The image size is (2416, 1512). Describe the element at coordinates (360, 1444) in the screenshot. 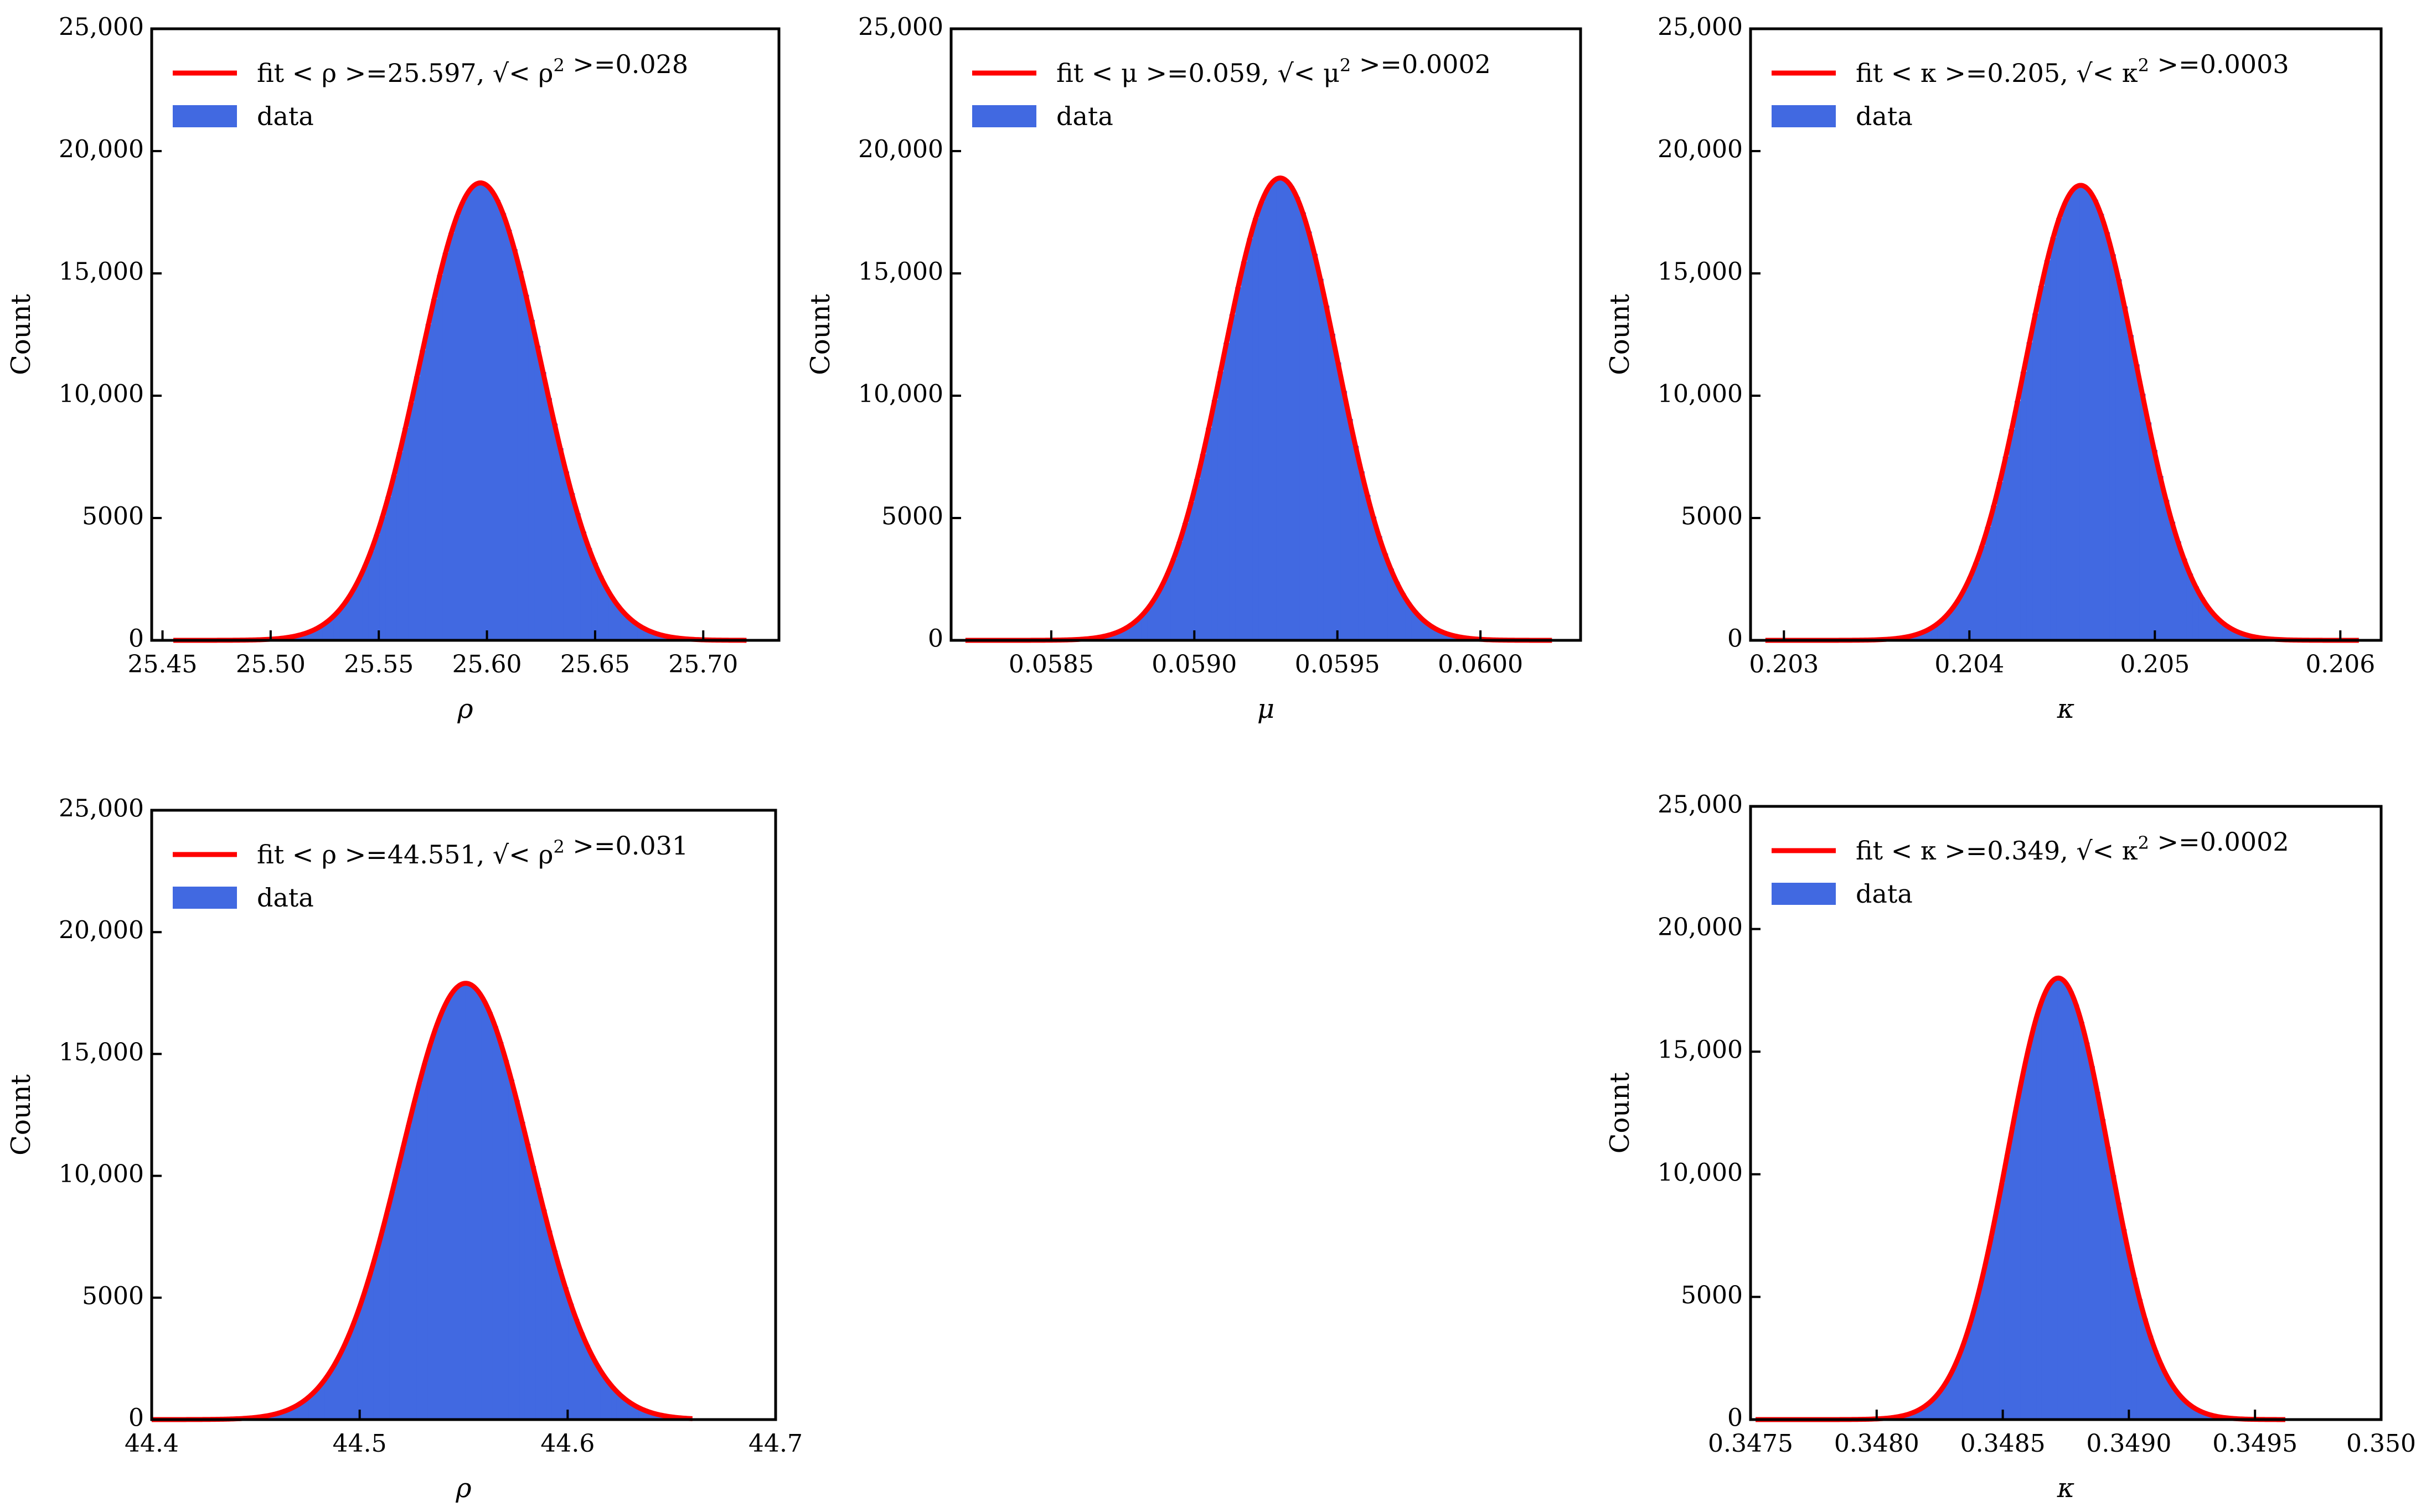

I see `x-tick-label: 44.5` at that location.